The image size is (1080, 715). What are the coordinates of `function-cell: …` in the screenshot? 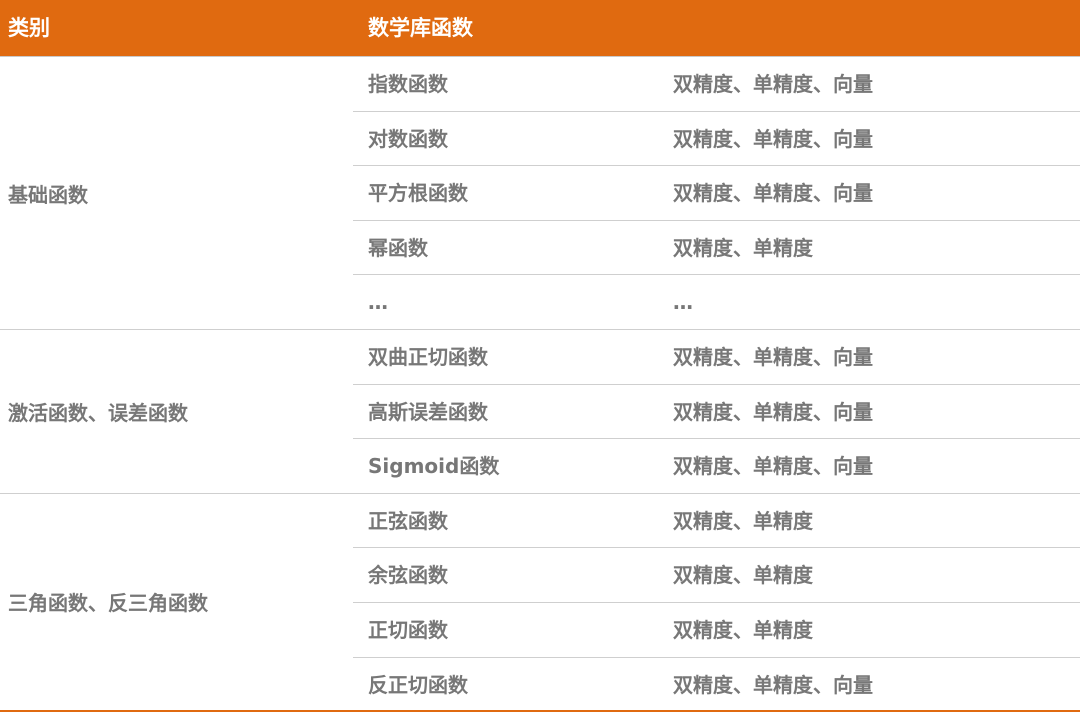 It's located at (378, 302).